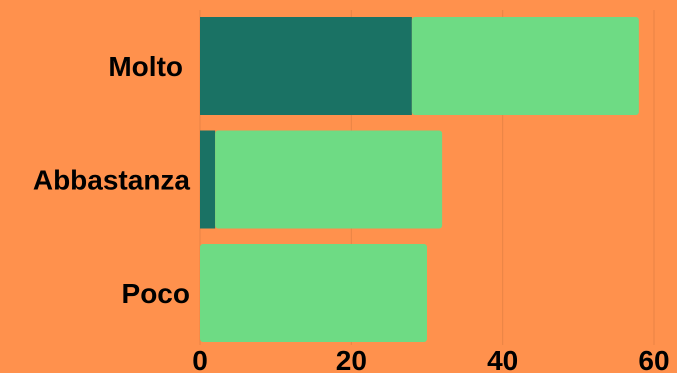 This screenshot has height=373, width=677. I want to click on x-tick-label-60: 60, so click(653, 359).